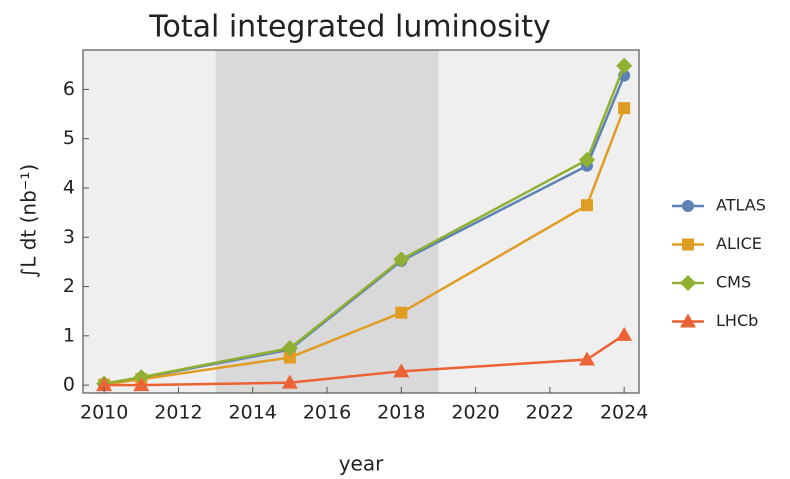 This screenshot has height=479, width=790. Describe the element at coordinates (624, 413) in the screenshot. I see `x-tick-label: 2024` at that location.